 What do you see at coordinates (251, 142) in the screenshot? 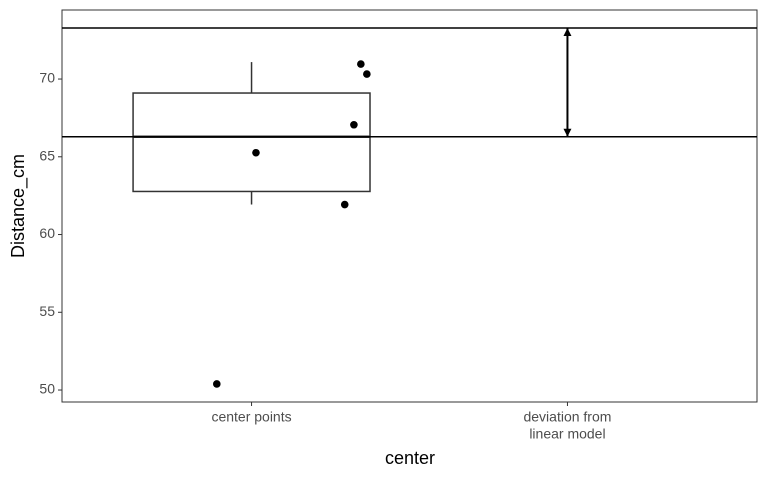
I see `box` at bounding box center [251, 142].